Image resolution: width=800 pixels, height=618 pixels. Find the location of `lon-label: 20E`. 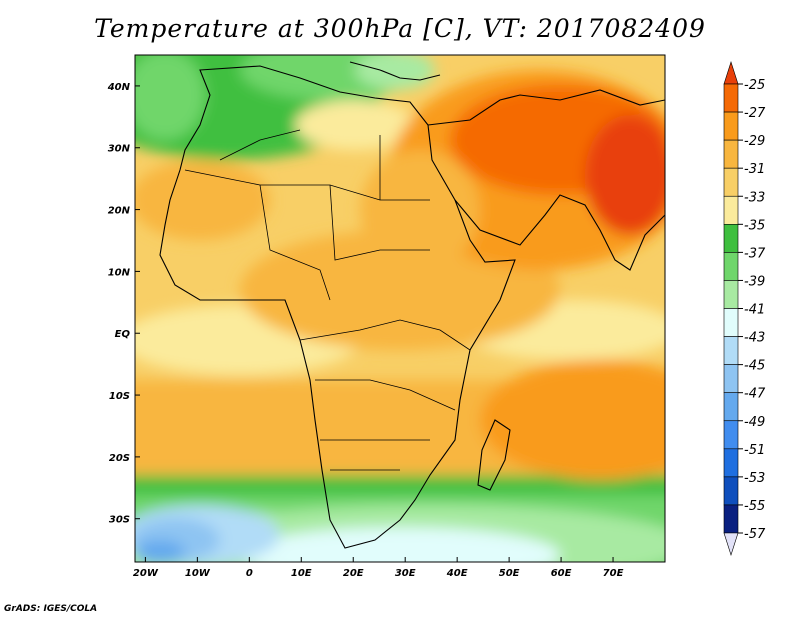

lon-label: 20E is located at coordinates (353, 573).